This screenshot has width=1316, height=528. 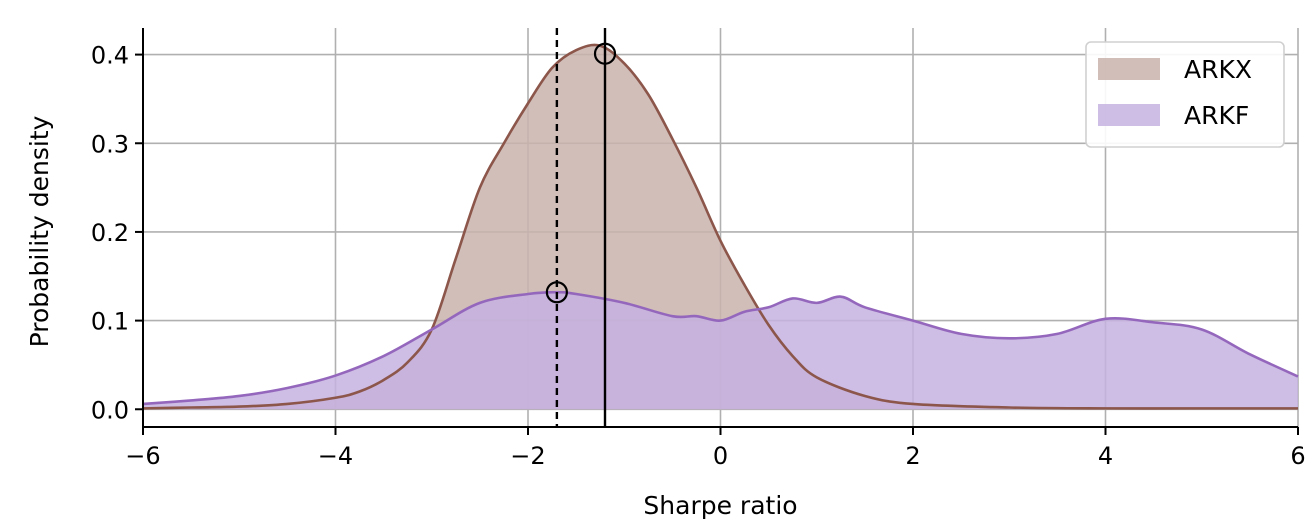 I want to click on x-tick-label: −2, so click(x=527, y=456).